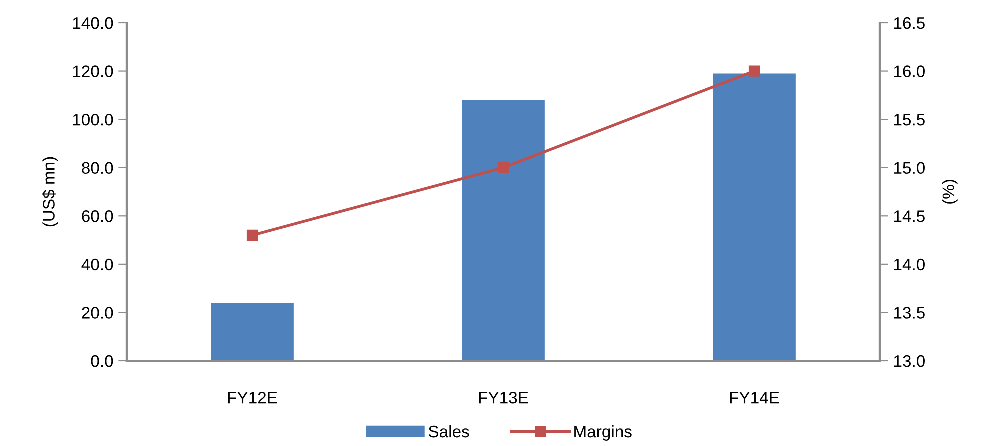  I want to click on x-tick-label: FY12E, so click(253, 398).